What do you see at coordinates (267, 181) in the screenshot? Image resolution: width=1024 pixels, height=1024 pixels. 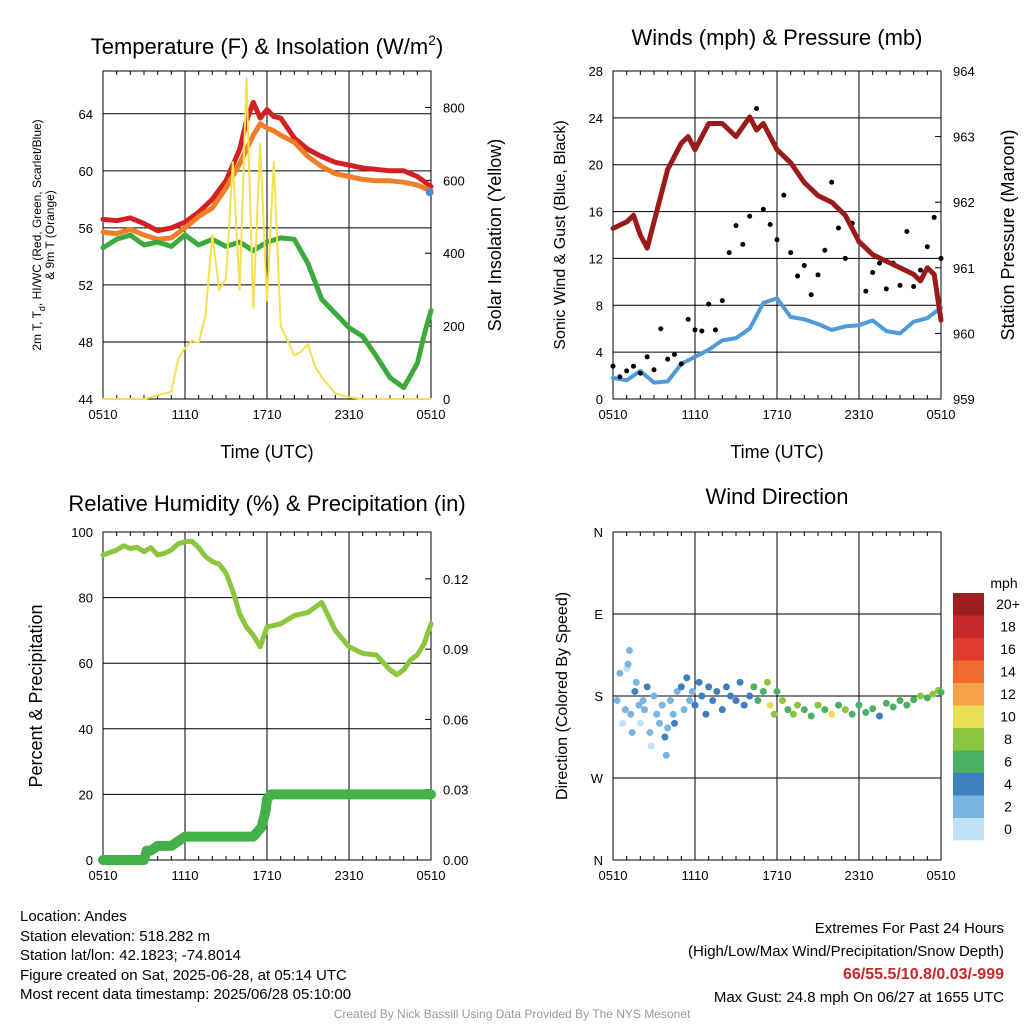 I see `series-line-orange` at bounding box center [267, 181].